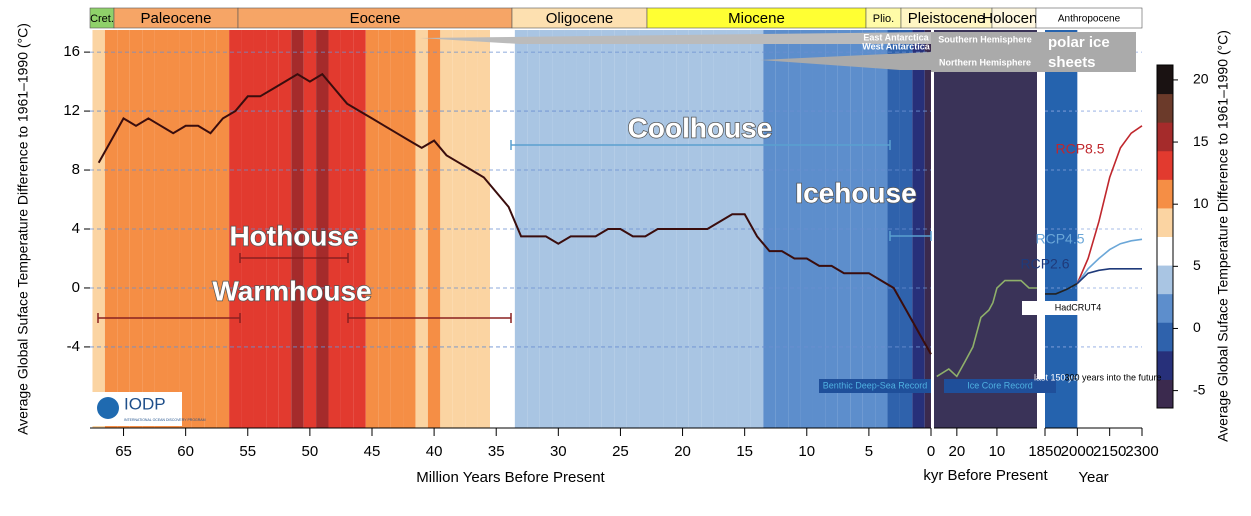 This screenshot has width=1251, height=516. Describe the element at coordinates (1089, 18) in the screenshot. I see `epoch-band` at that location.